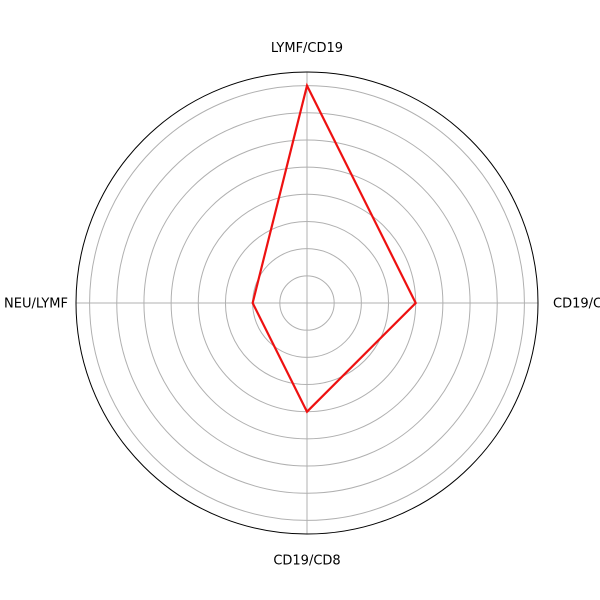 The image size is (600, 600). I want to click on category-label-3: CD19/CD8, so click(306, 560).